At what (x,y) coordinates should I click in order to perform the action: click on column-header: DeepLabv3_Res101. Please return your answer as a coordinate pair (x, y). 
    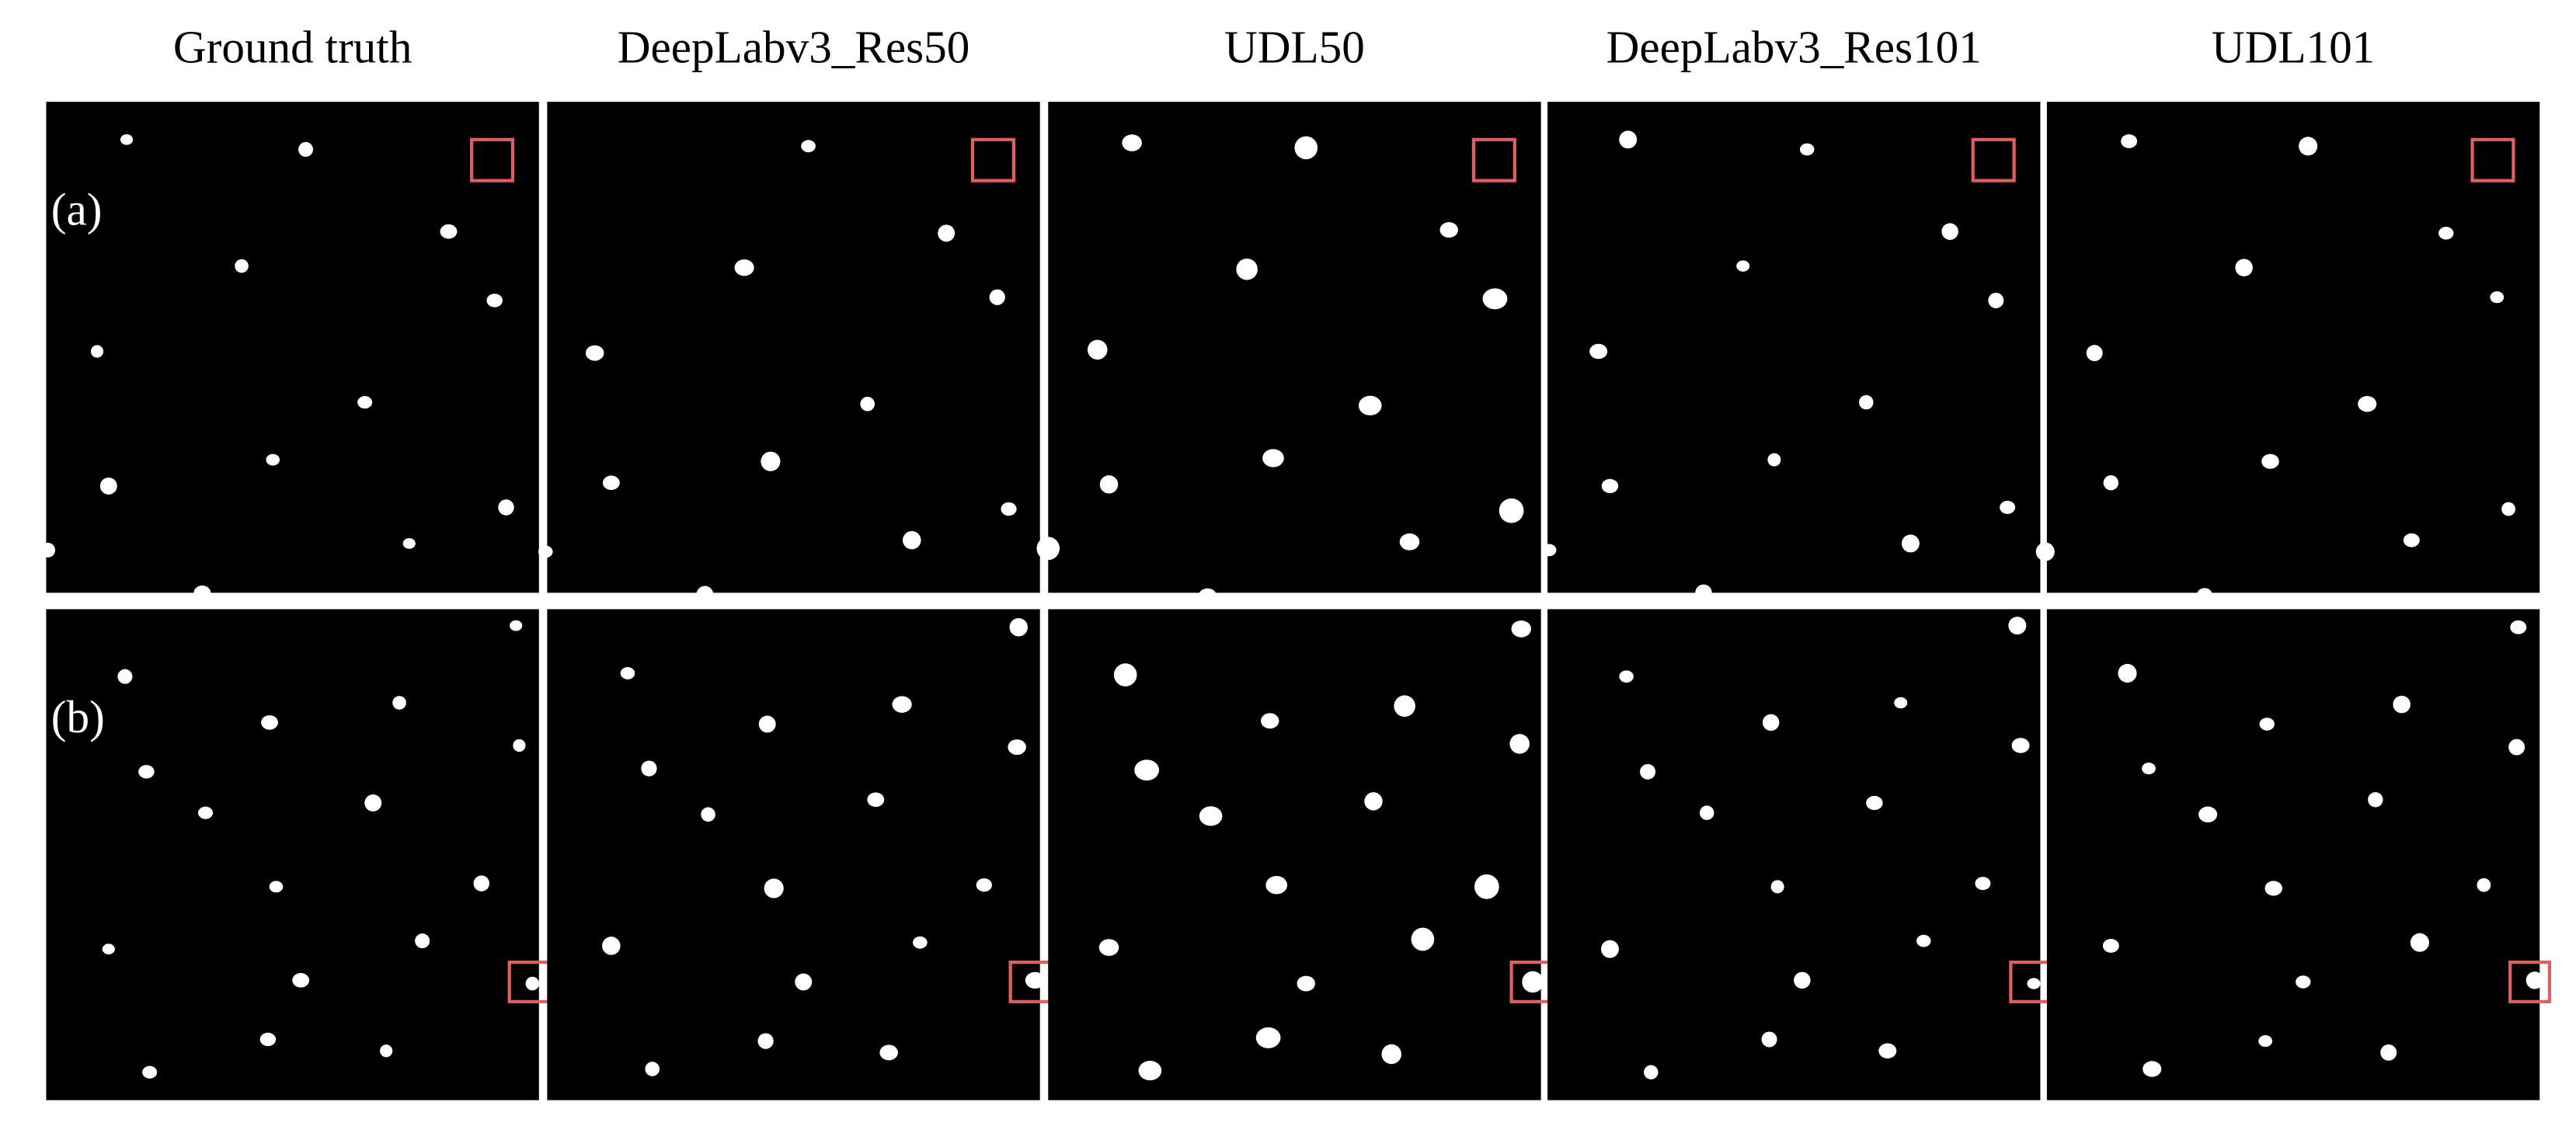
    Looking at the image, I should click on (1794, 46).